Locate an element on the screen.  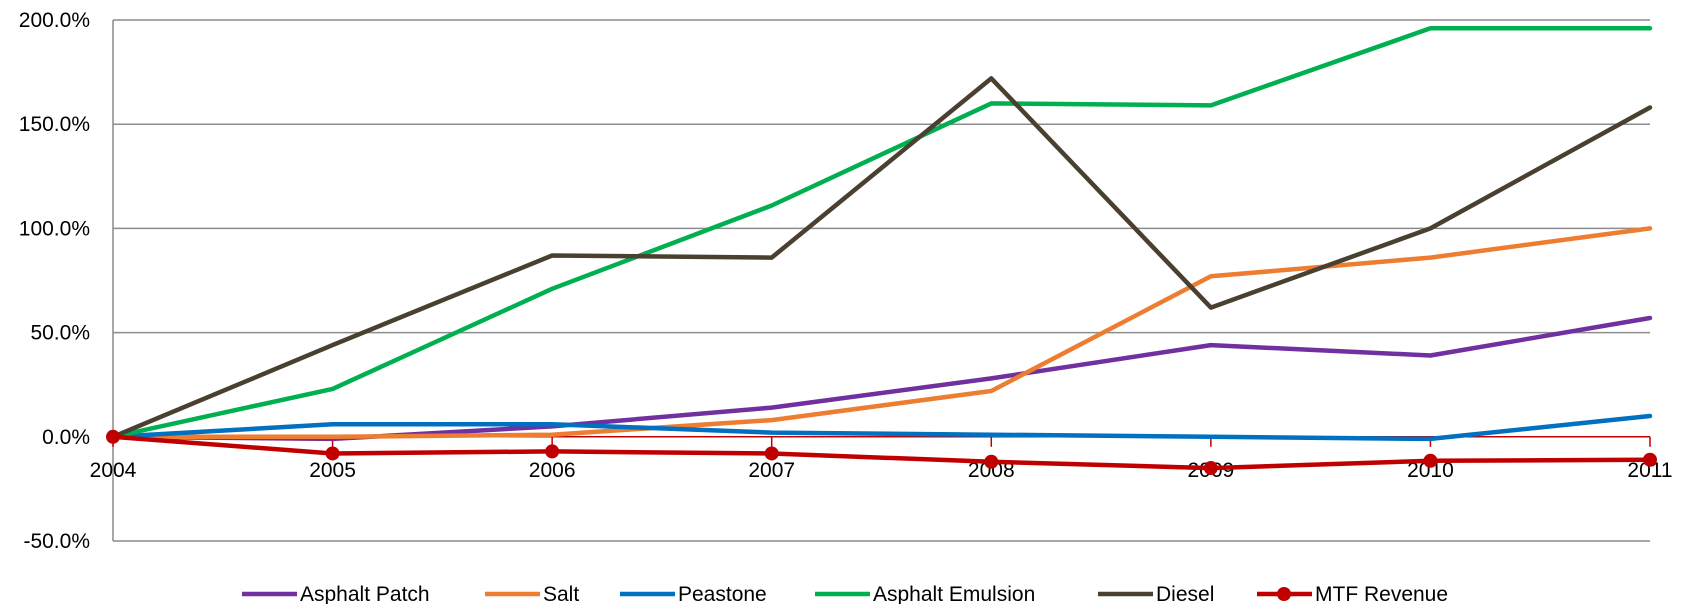
y-axis: 200.0% 150.0% 100.0% 50.0% 0.0% -50.0% is located at coordinates (66, 281).